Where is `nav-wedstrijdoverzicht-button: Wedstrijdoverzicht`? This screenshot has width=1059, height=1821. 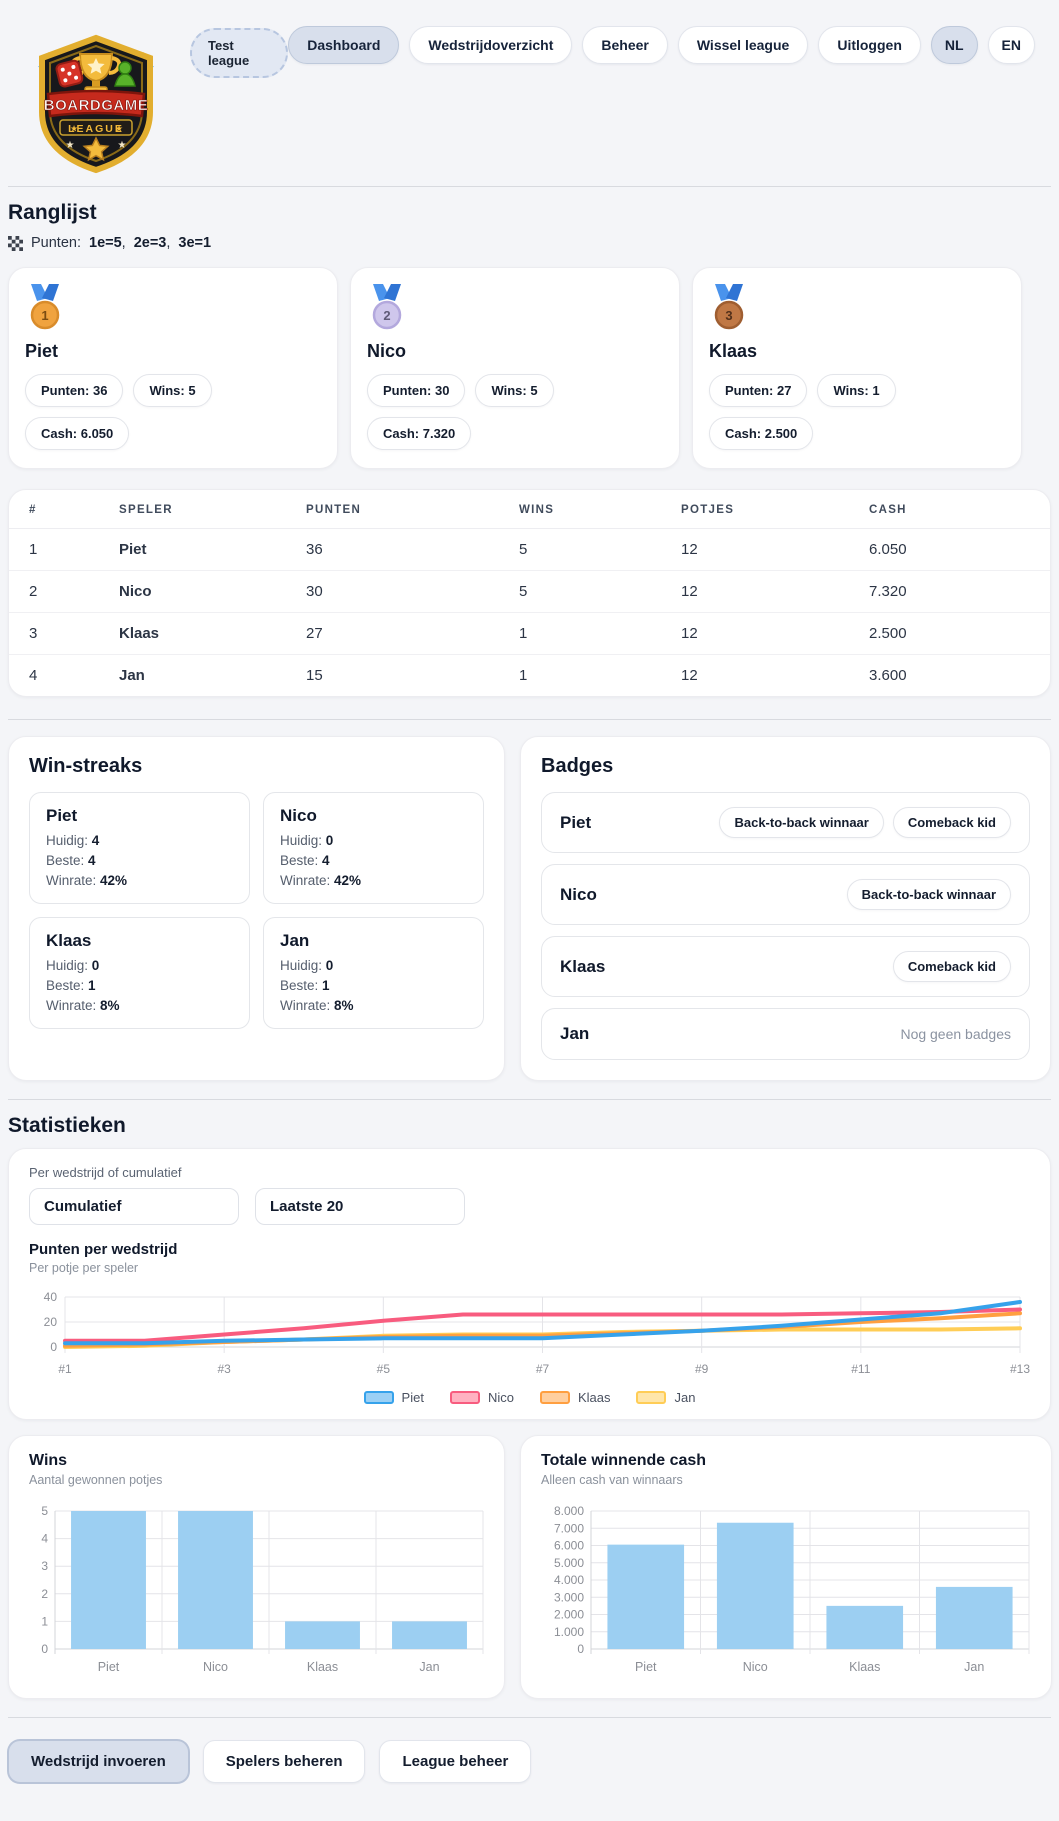
nav-wedstrijdoverzicht-button: Wedstrijdoverzicht is located at coordinates (491, 45).